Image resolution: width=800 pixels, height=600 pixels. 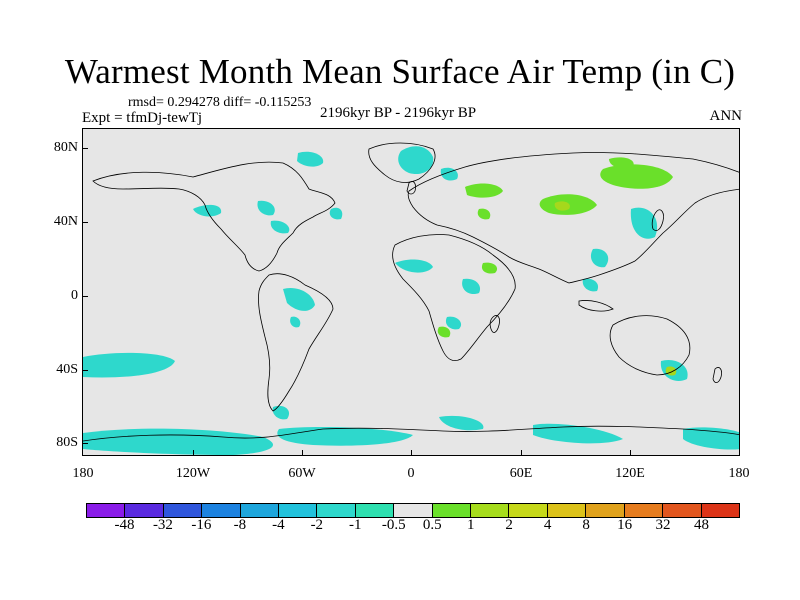 I want to click on canada-cool-patch, so click(x=266, y=208).